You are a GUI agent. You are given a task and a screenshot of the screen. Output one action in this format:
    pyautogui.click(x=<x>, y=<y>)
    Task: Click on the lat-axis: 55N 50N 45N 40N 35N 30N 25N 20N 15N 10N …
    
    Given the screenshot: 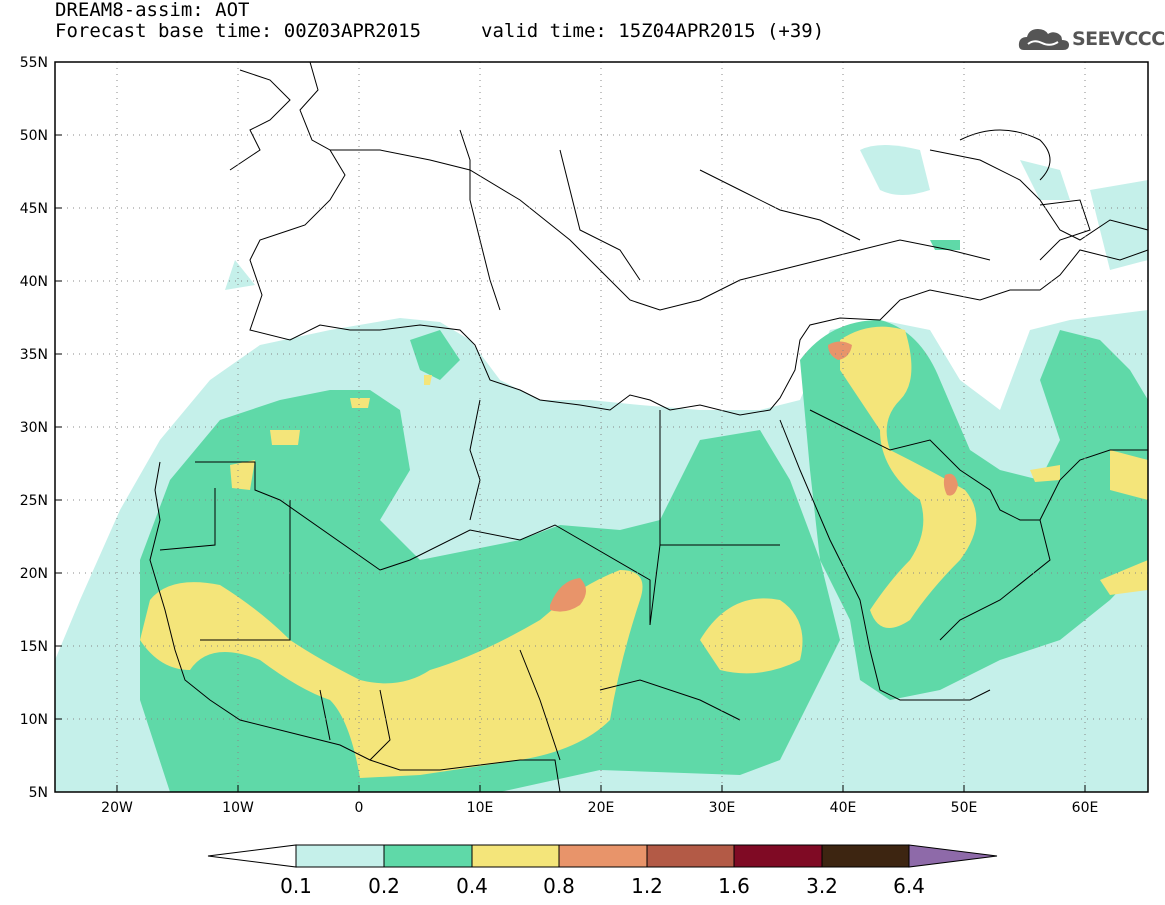 What is the action you would take?
    pyautogui.click(x=41, y=428)
    